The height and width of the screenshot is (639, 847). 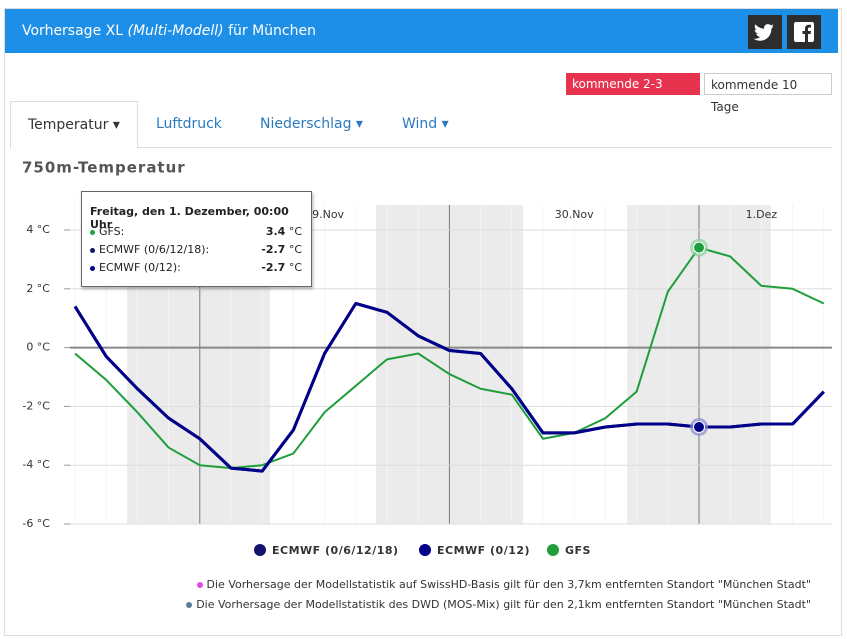 I want to click on legend-label: ECMWF (0/12), so click(x=483, y=550).